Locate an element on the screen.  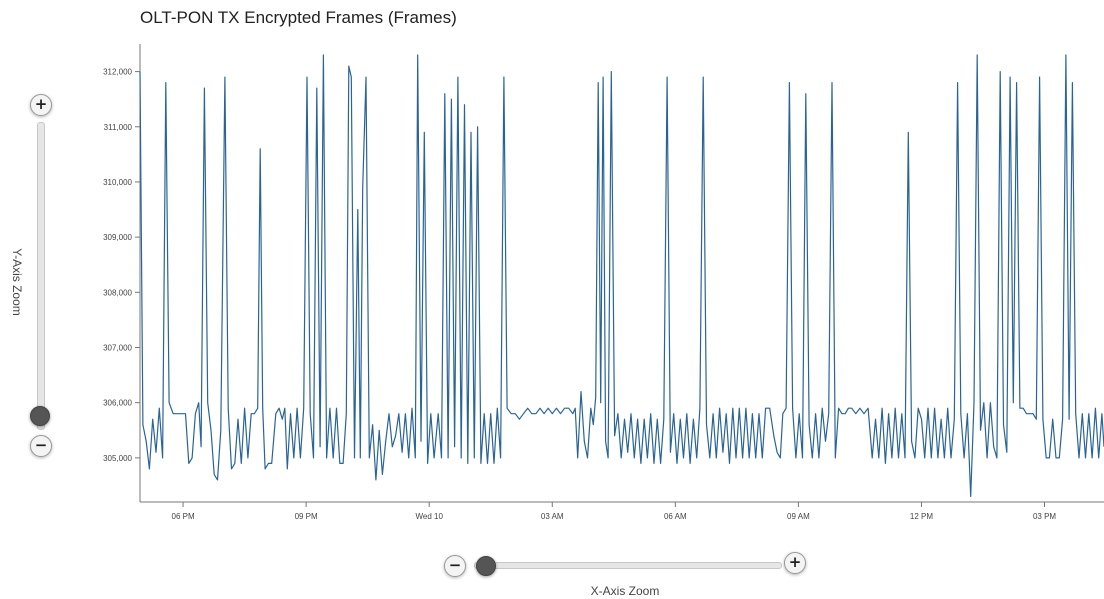
y-tick-label: 312,000 is located at coordinates (117, 72).